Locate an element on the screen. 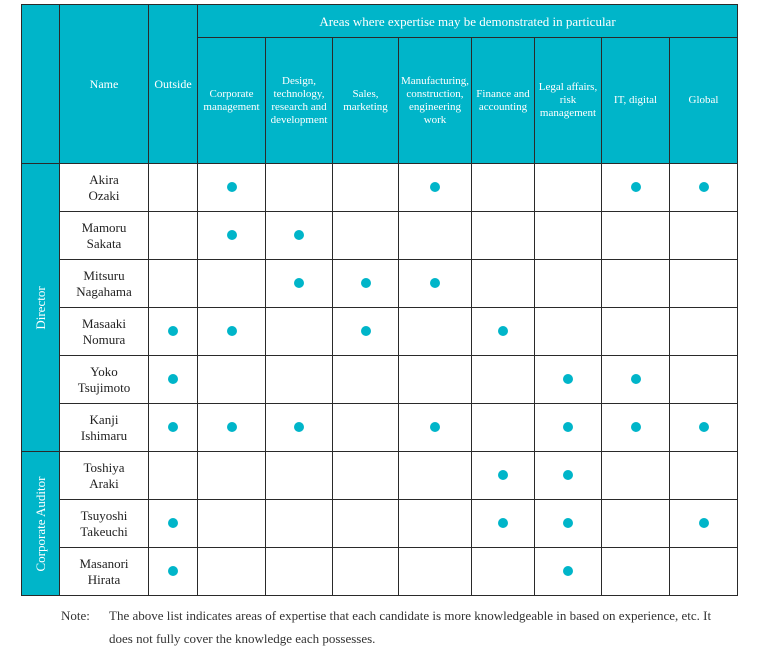  header-area-line: Corporate is located at coordinates (231, 93).